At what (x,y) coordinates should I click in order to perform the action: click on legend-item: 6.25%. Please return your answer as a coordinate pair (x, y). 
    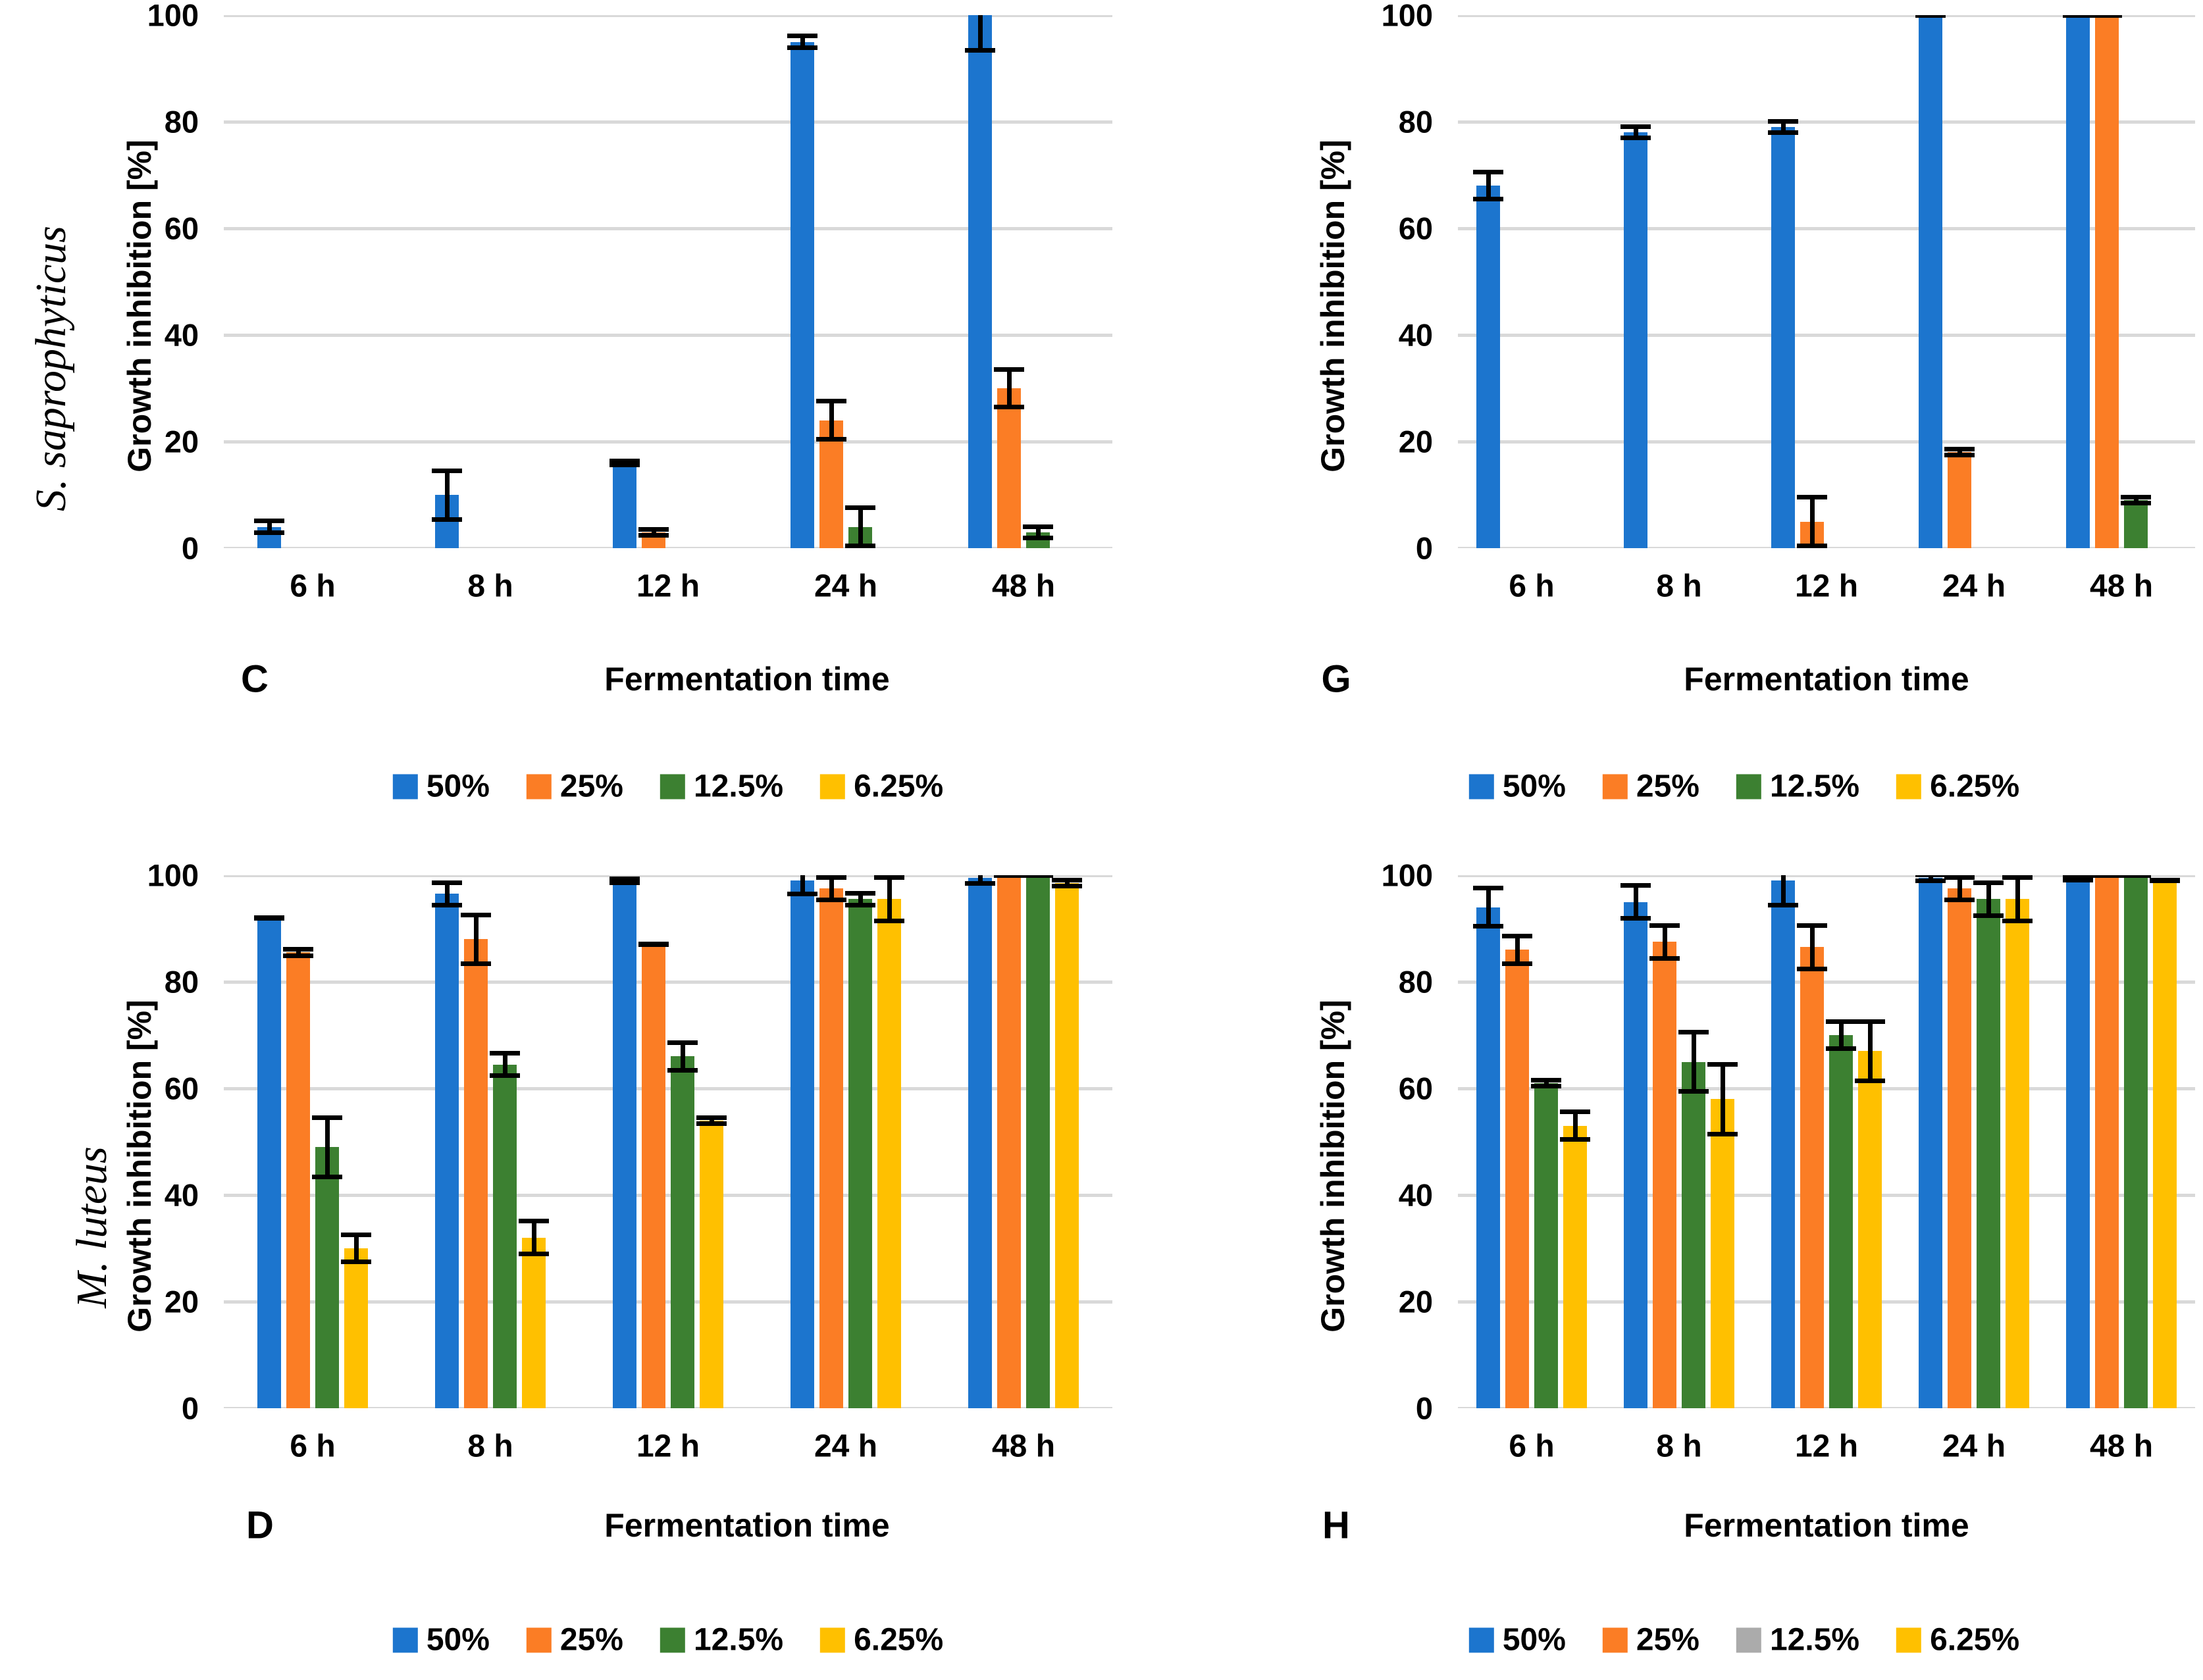
    Looking at the image, I should click on (881, 787).